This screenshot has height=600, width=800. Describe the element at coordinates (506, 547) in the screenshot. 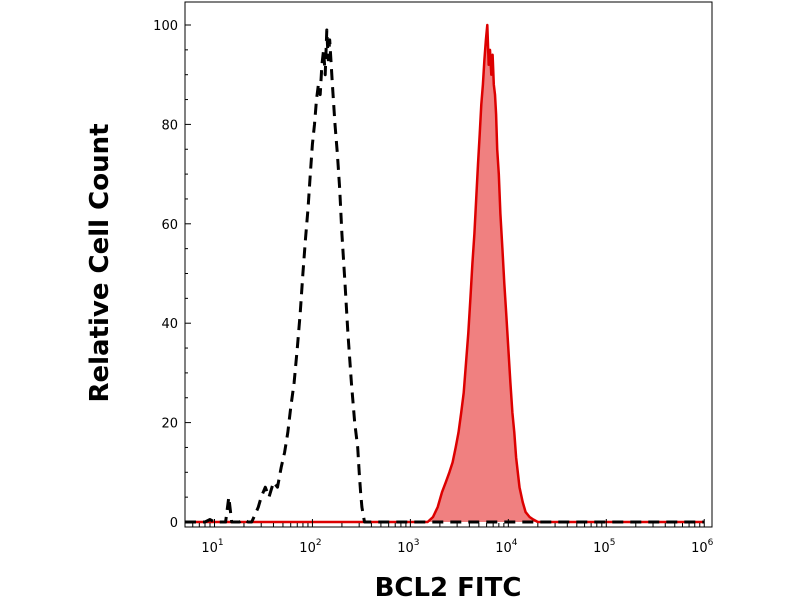

I see `x-tick-label: 10⁴` at that location.